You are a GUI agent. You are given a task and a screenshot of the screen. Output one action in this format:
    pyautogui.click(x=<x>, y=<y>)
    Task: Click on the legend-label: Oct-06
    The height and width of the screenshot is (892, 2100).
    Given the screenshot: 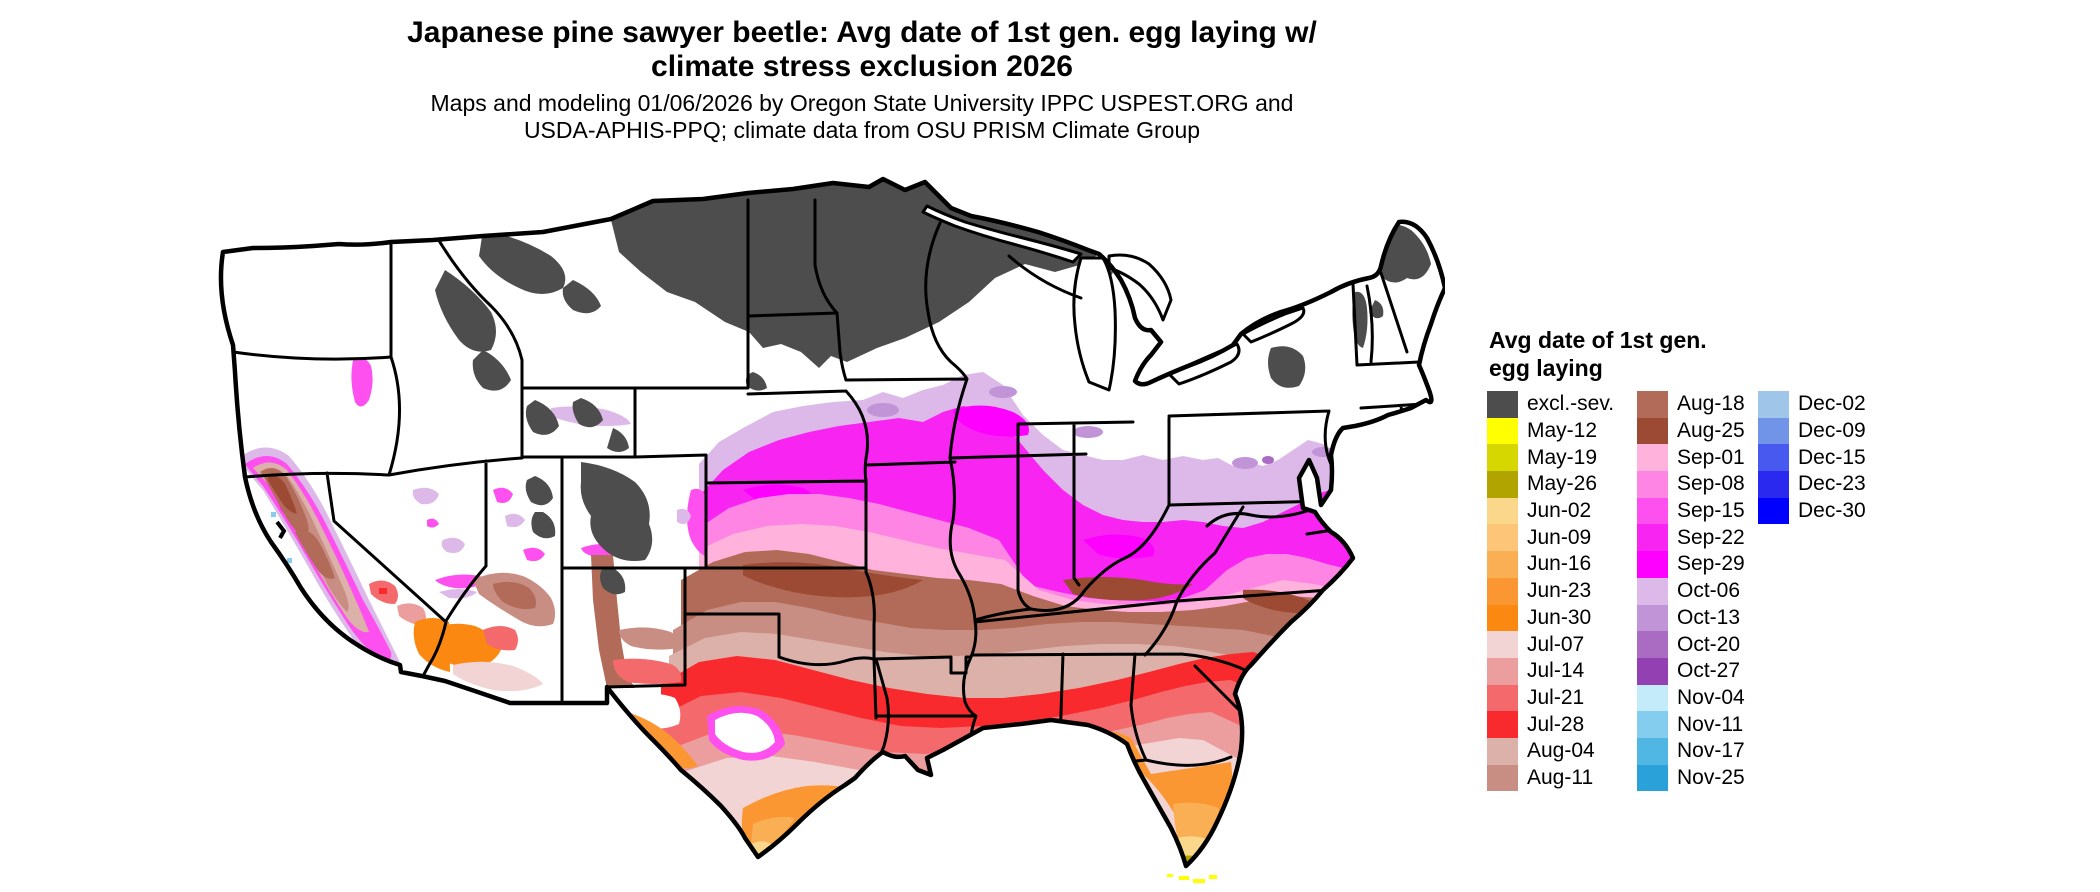 What is the action you would take?
    pyautogui.click(x=1709, y=591)
    